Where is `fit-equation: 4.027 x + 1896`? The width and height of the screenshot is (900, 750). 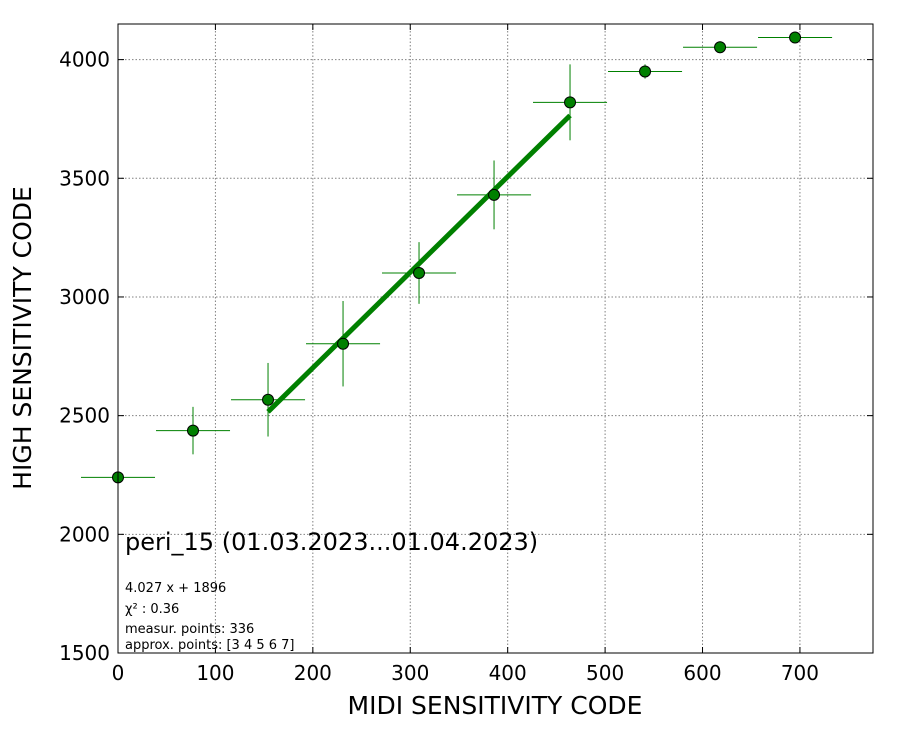
fit-equation: 4.027 x + 1896 is located at coordinates (175, 588).